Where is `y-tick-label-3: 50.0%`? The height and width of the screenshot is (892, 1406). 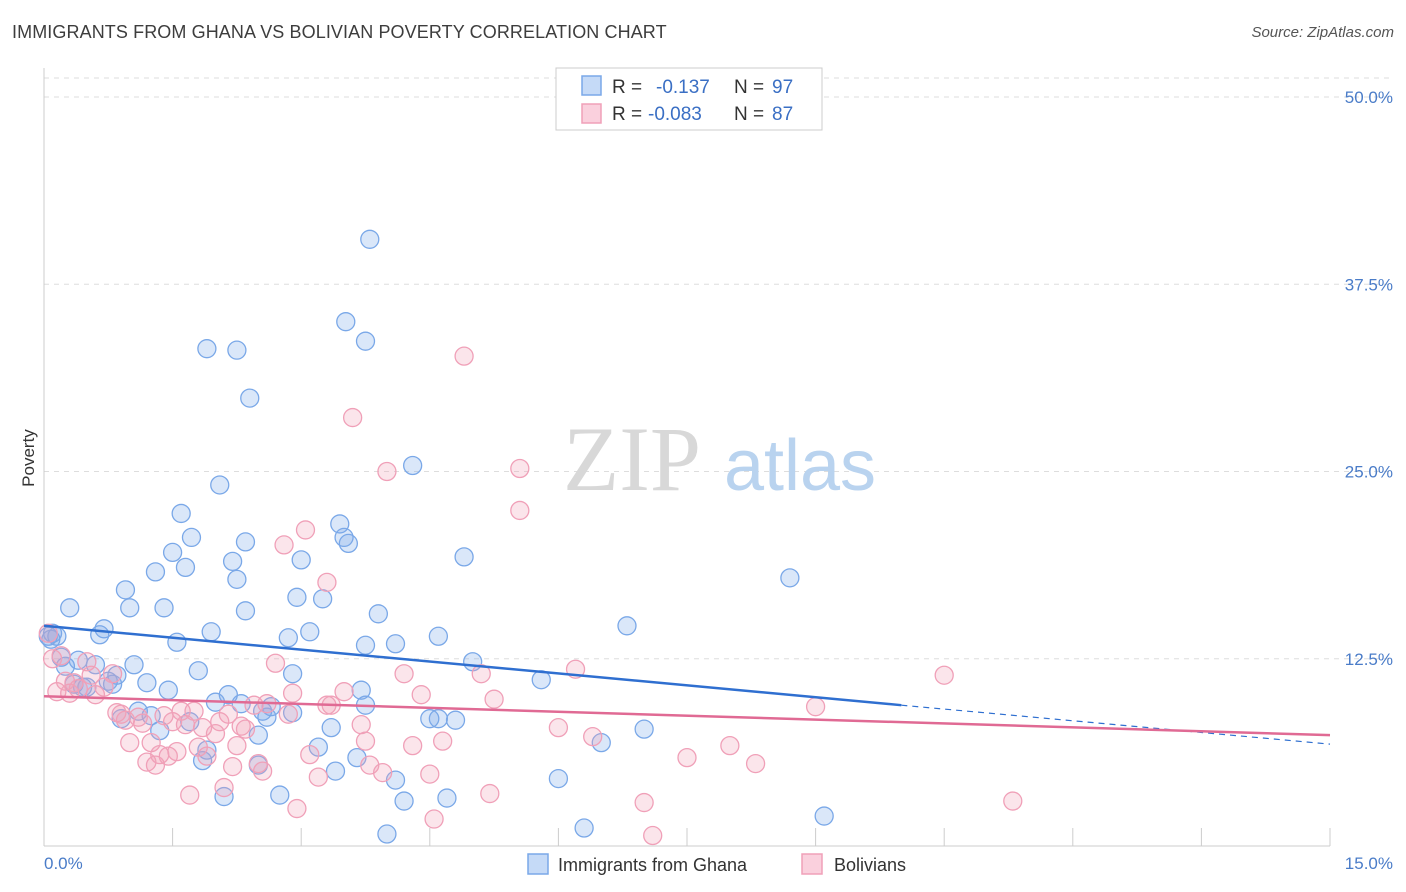
y-tick-label-3: 50.0% is located at coordinates (1369, 97).